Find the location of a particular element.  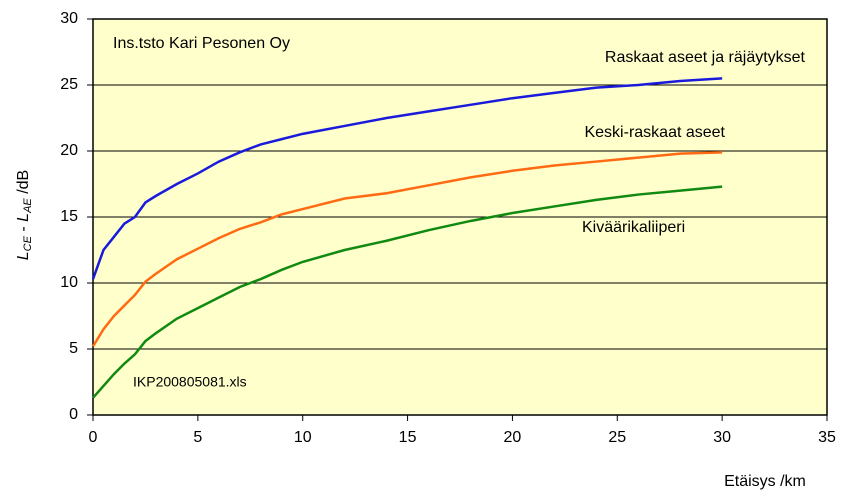

x-tick-label: 0 is located at coordinates (93, 437).